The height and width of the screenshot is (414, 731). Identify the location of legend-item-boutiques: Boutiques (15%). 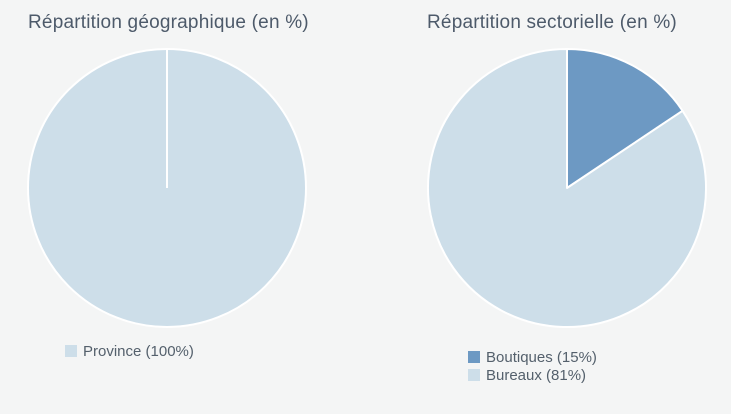
(532, 357).